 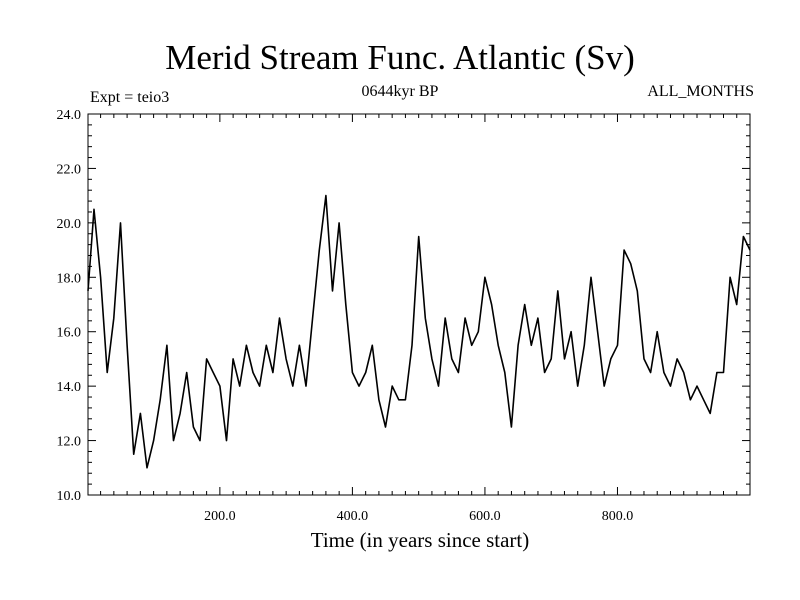 What do you see at coordinates (69, 442) in the screenshot?
I see `y-tick-label: 12.0` at bounding box center [69, 442].